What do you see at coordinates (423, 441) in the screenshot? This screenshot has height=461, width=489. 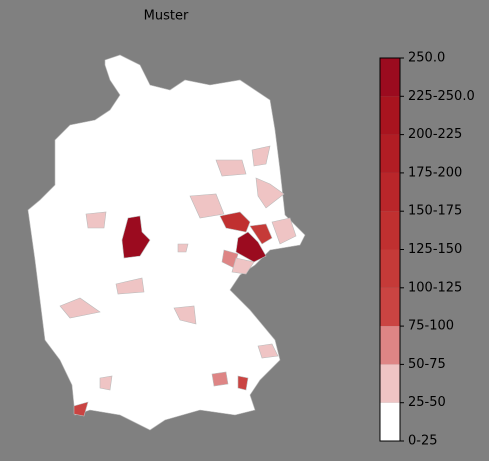 I see `colorbar-label: 0-25` at bounding box center [423, 441].